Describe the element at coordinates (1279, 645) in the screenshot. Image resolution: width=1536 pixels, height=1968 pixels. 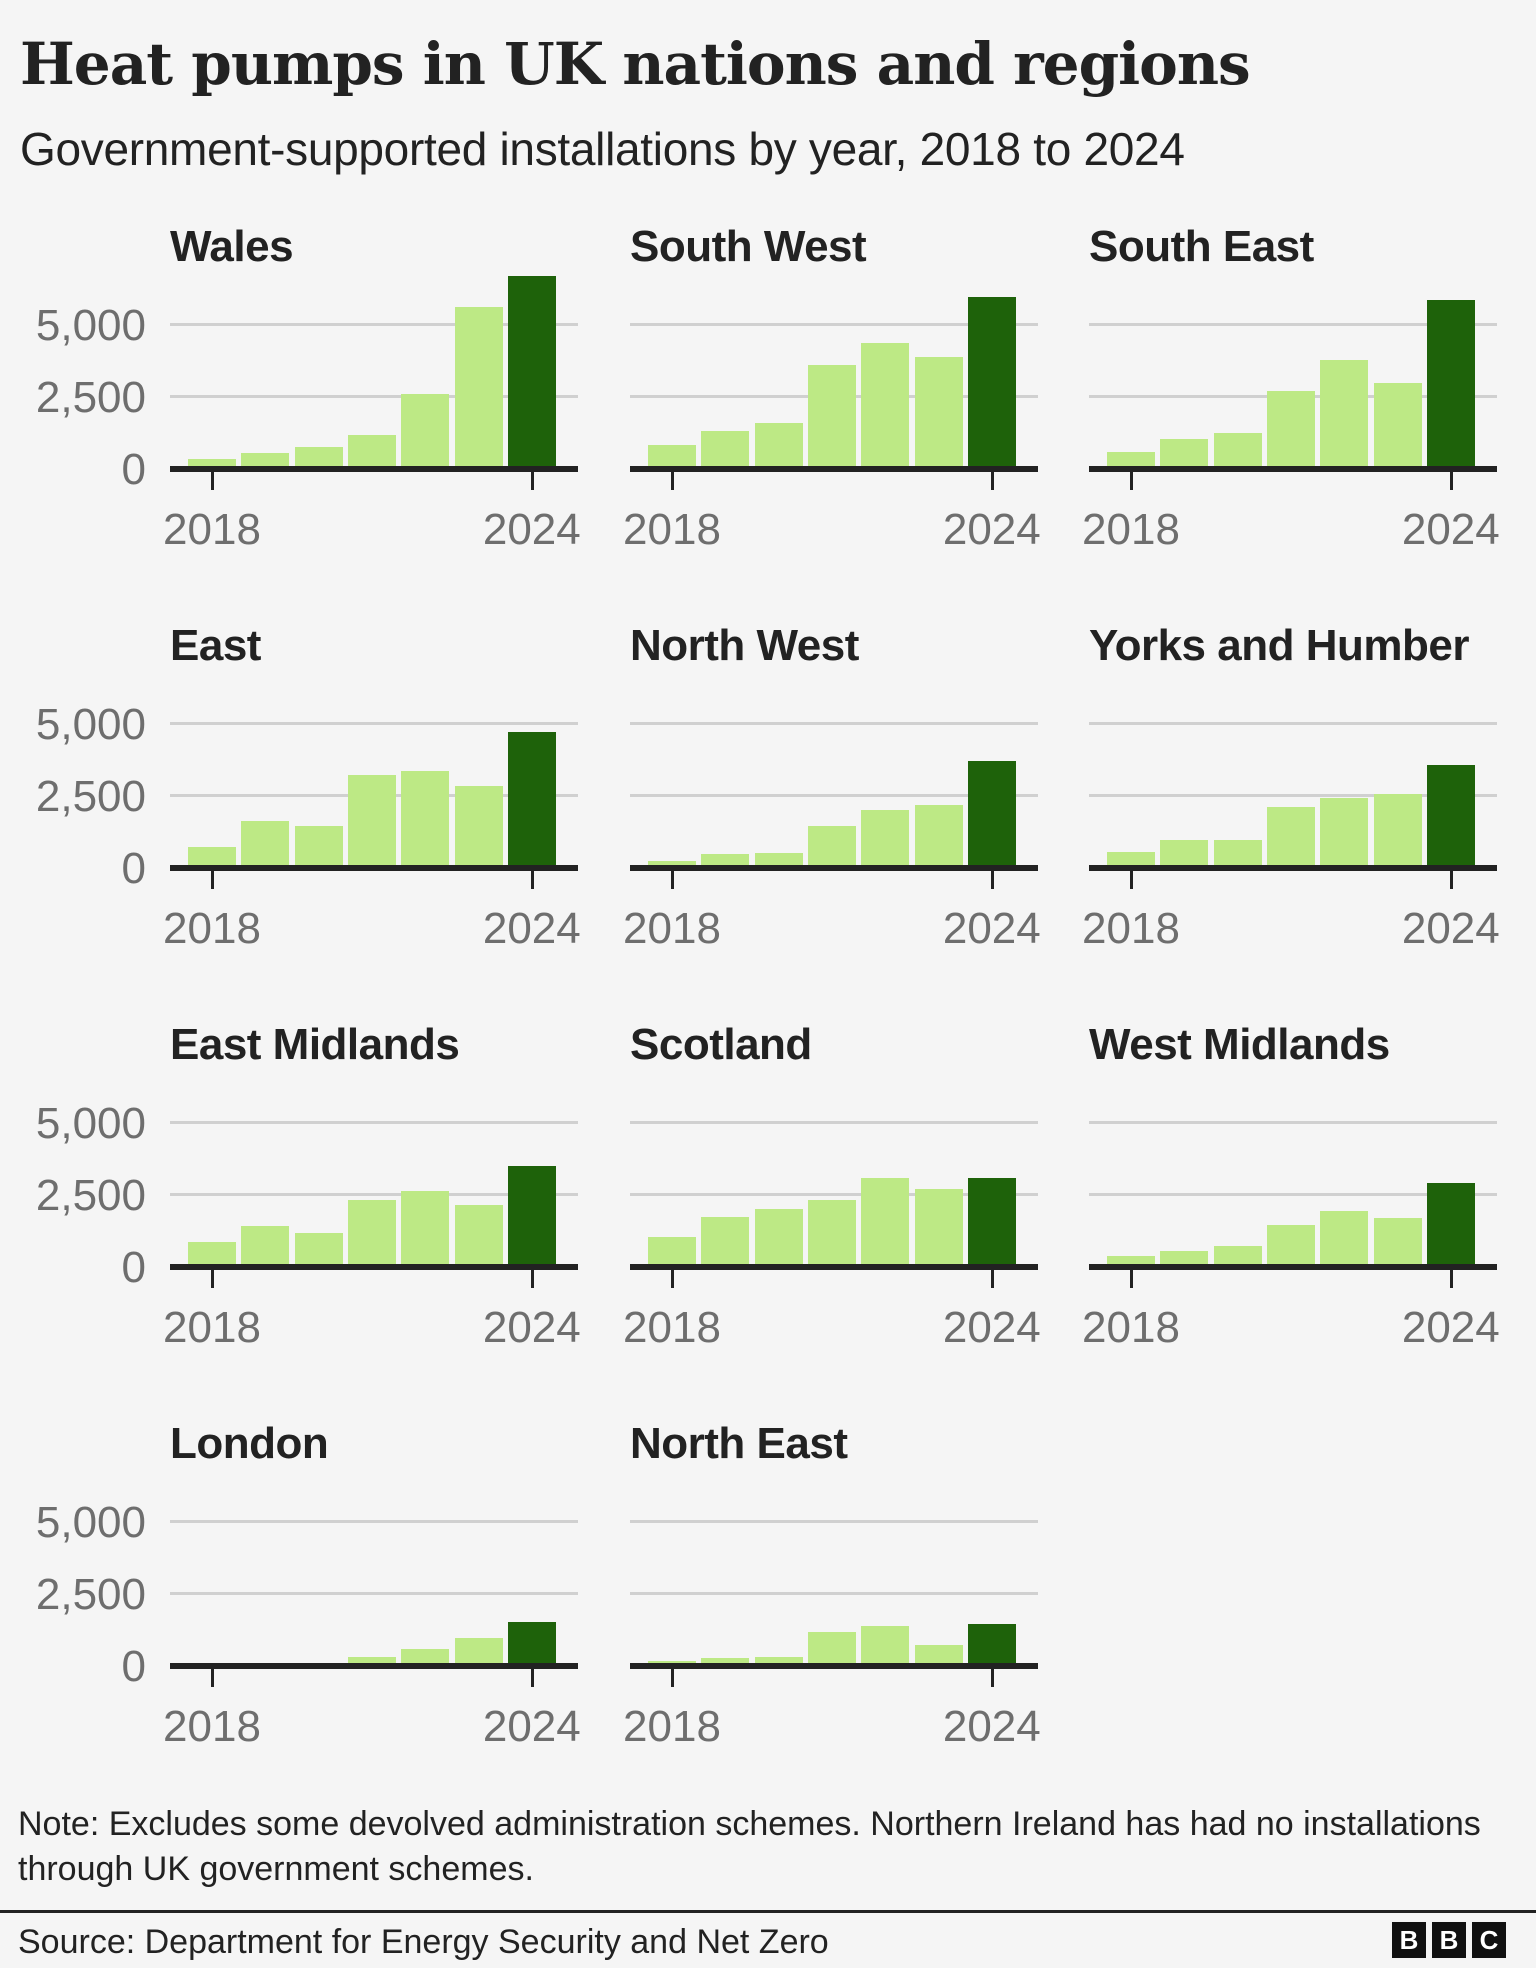
I see `panel-title: Yorks and Humber` at that location.